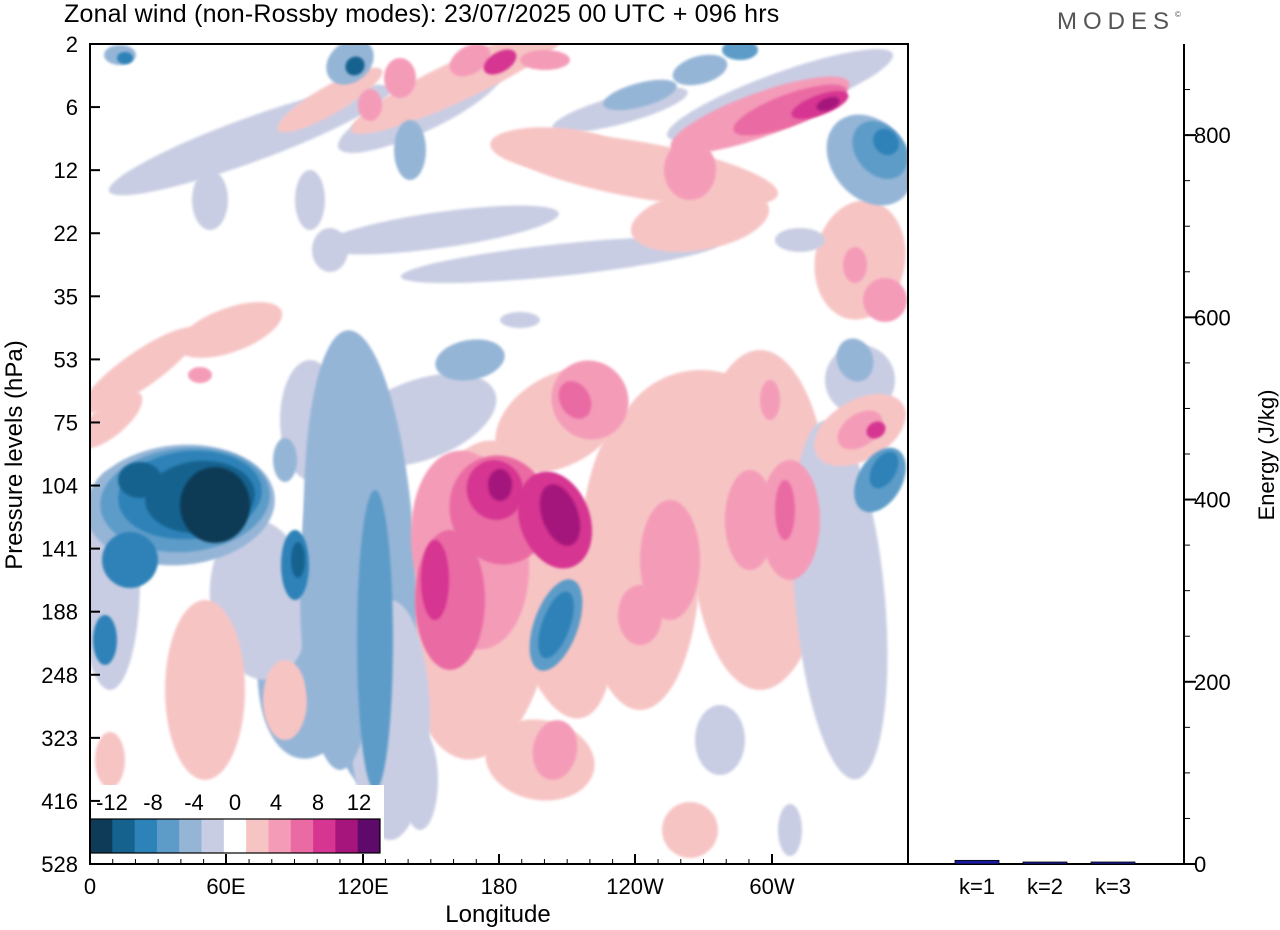 This screenshot has width=1280, height=930. Describe the element at coordinates (977, 886) in the screenshot. I see `energy-category-label: k=1` at that location.